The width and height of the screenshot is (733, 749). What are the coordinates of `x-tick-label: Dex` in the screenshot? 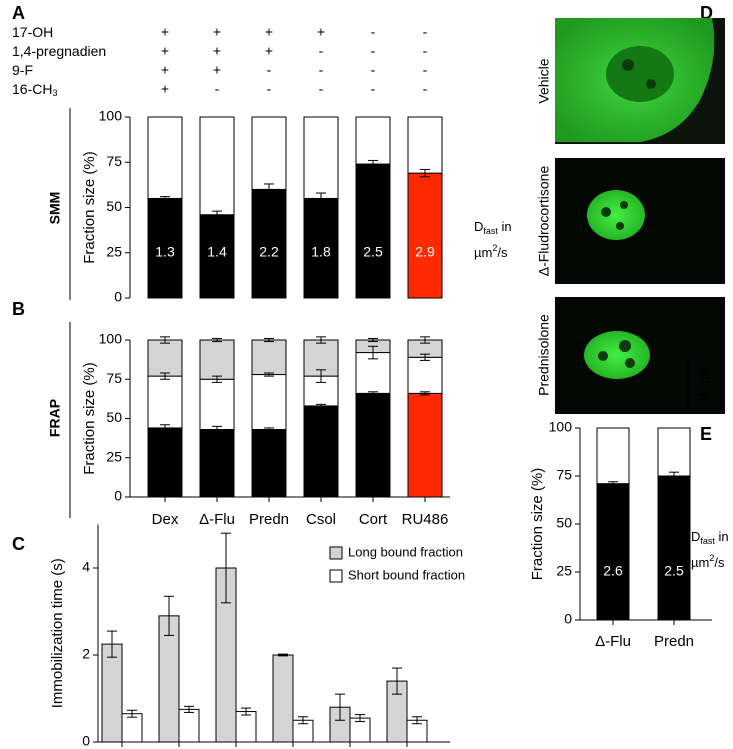 It's located at (165, 519).